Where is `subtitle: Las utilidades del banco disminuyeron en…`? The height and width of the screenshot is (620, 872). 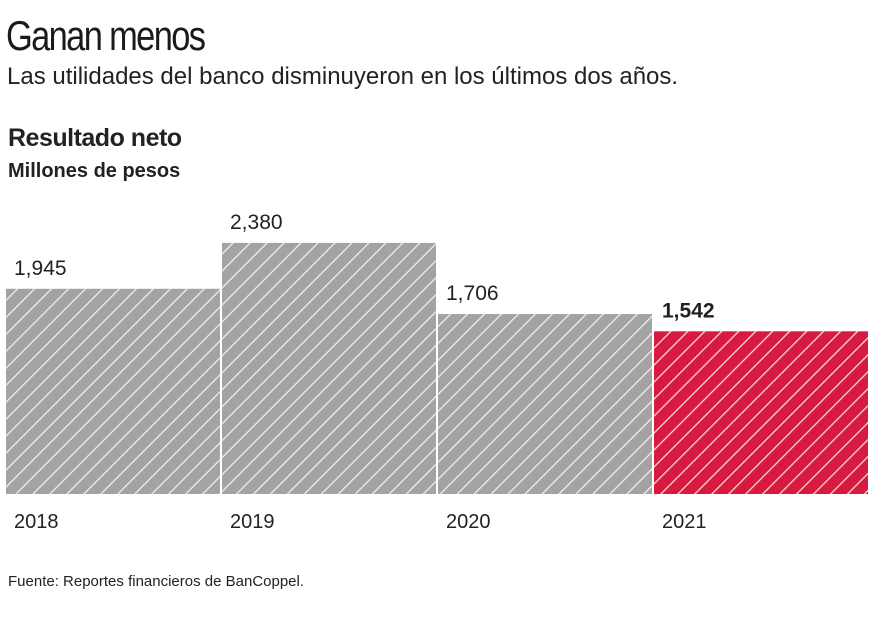
subtitle: Las utilidades del banco disminuyeron en… is located at coordinates (343, 76).